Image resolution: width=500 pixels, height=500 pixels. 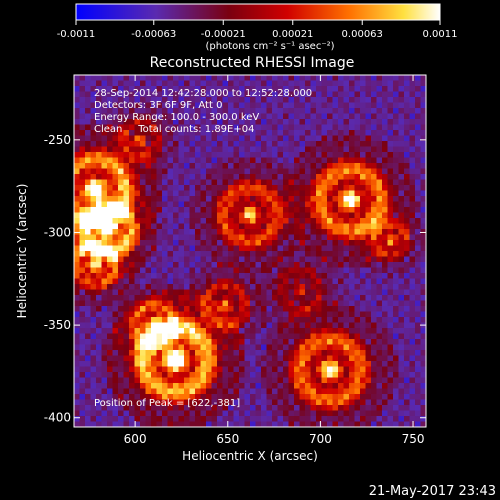 I want to click on x-axis-label: Heliocentric X (arcsec), so click(x=250, y=456).